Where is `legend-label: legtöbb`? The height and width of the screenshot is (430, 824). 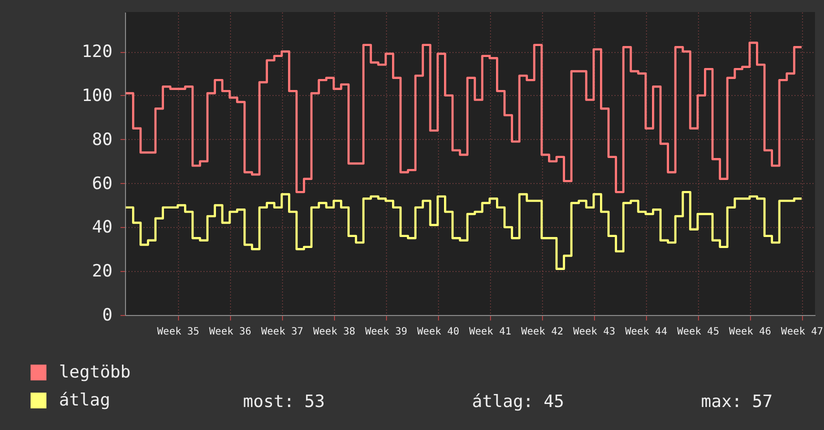 legend-label: legtöbb is located at coordinates (95, 372).